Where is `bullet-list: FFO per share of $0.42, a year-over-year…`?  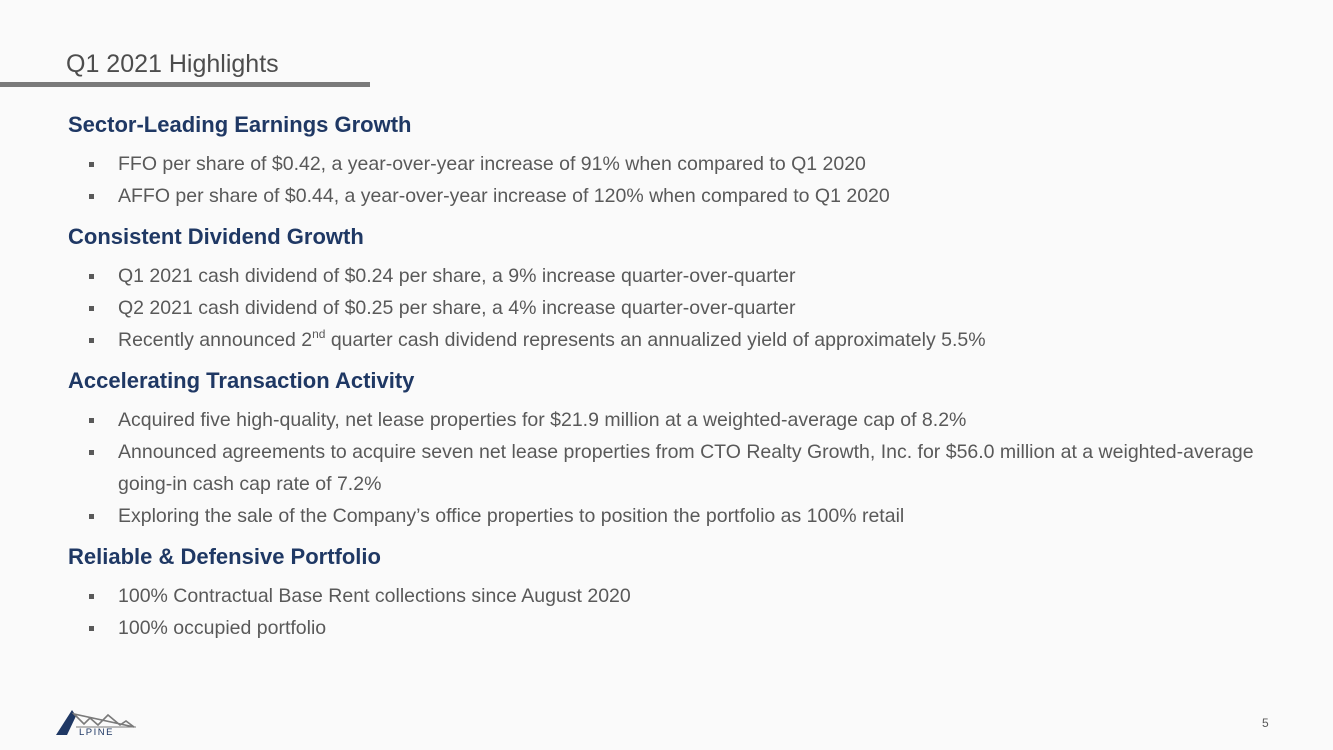
bullet-list: FFO per share of $0.42, a year-over-year… is located at coordinates (683, 180).